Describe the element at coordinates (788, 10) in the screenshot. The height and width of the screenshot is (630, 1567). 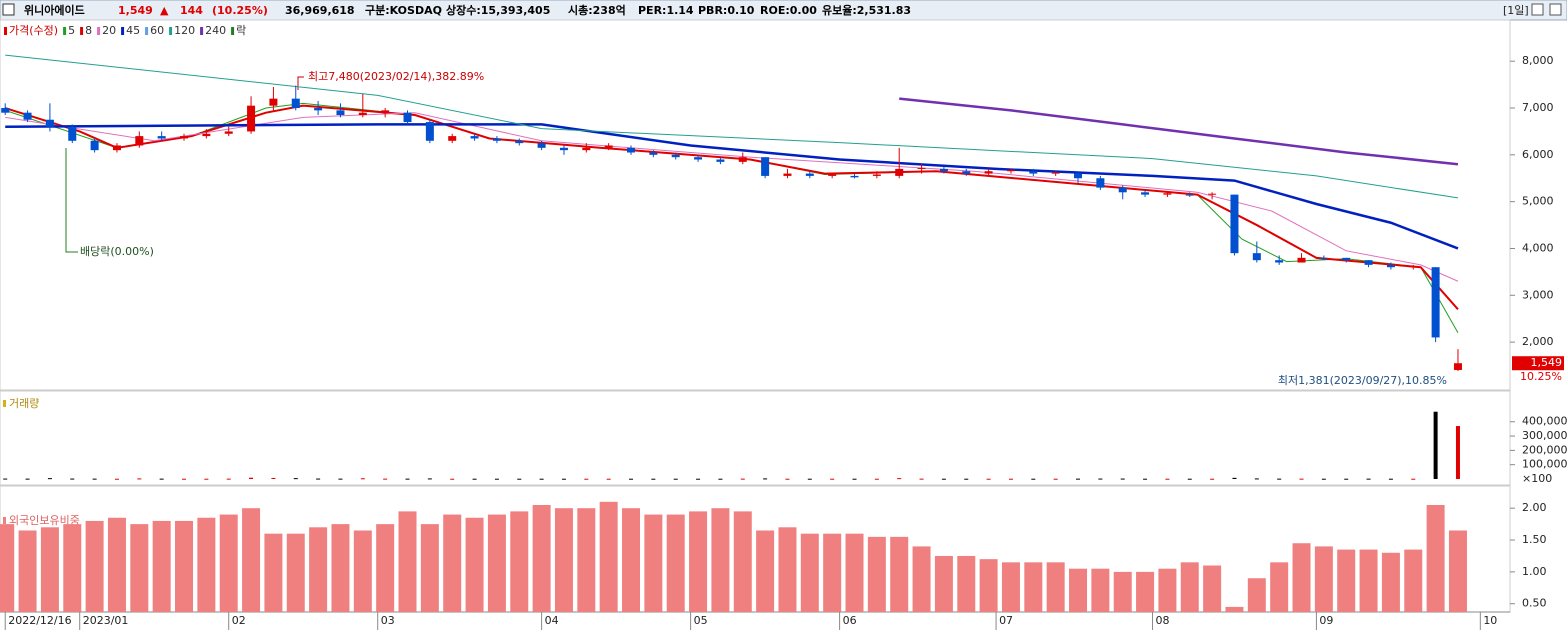
I see `header-item: ROE:0.00` at that location.